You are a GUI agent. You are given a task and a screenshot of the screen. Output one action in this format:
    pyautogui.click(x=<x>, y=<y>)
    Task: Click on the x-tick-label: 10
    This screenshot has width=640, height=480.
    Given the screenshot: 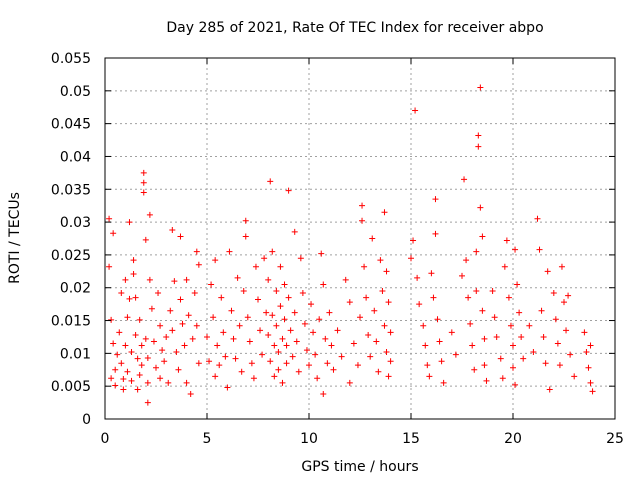 What is the action you would take?
    pyautogui.click(x=309, y=439)
    